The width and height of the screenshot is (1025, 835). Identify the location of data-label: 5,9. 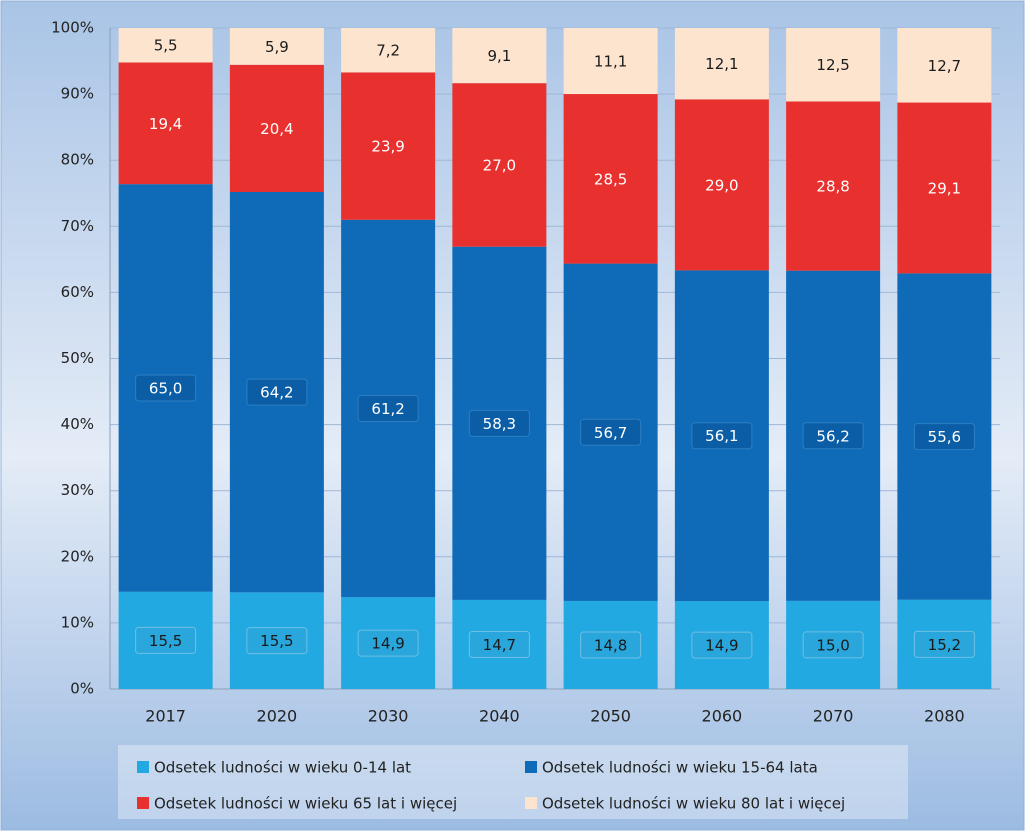
(277, 47).